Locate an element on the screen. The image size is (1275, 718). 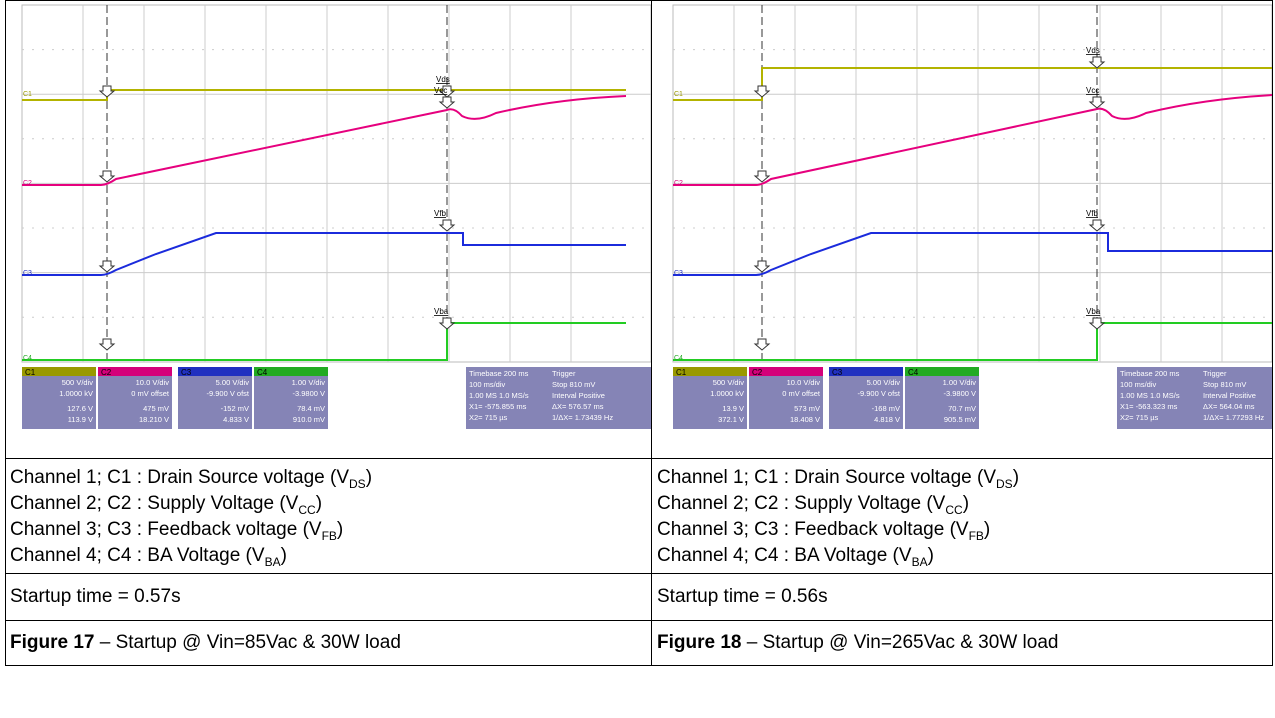
marker-label: Vcc is located at coordinates (440, 90).